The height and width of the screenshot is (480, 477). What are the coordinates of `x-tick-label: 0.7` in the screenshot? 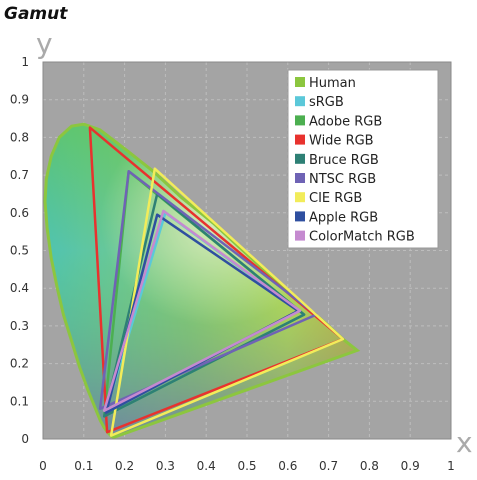 It's located at (328, 466).